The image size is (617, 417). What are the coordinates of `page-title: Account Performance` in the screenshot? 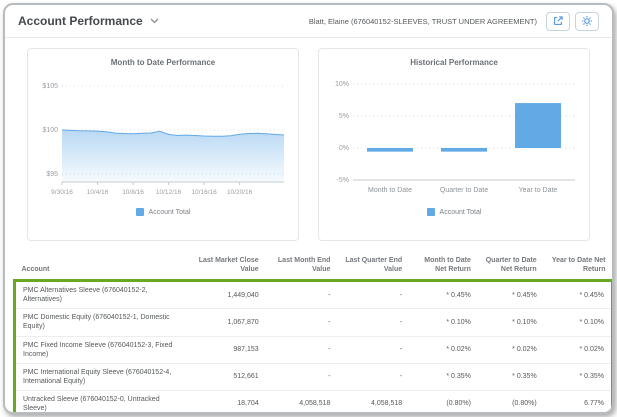 It's located at (80, 21).